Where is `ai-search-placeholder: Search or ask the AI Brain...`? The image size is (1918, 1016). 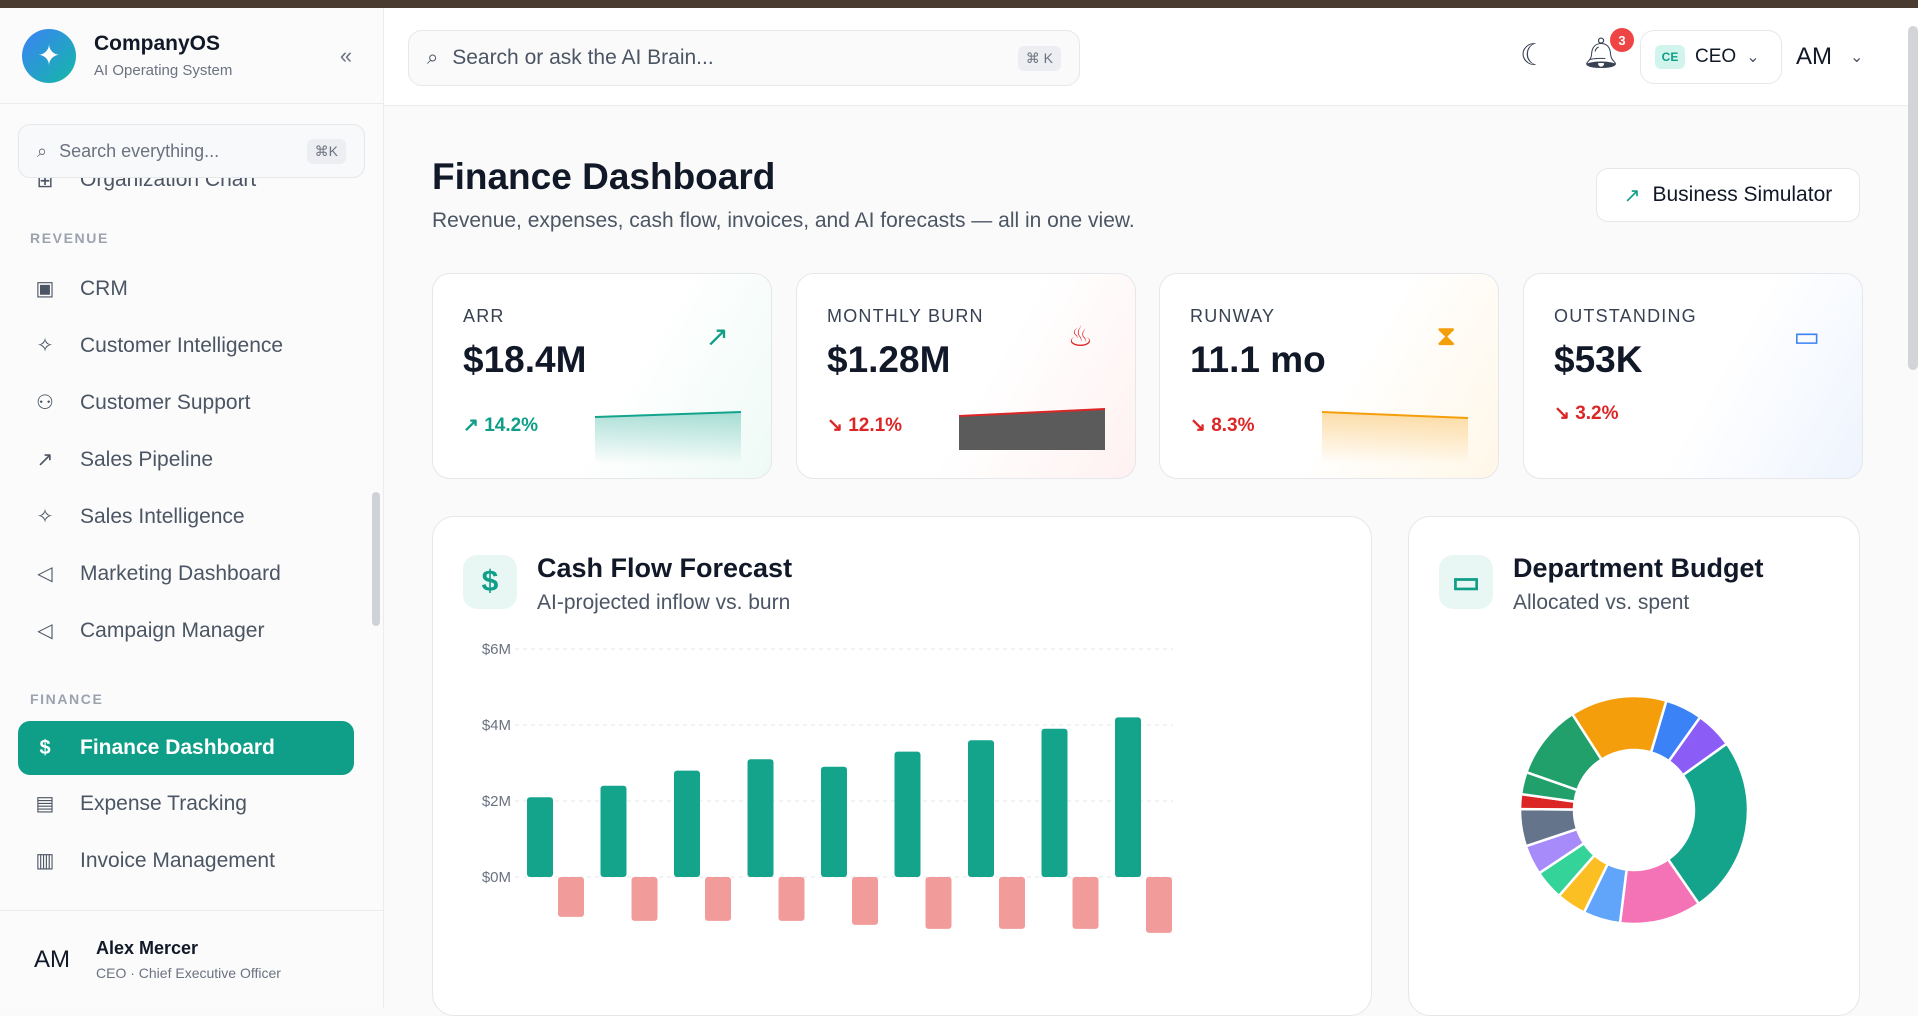
ai-search-placeholder: Search or ask the AI Brain... is located at coordinates (583, 57).